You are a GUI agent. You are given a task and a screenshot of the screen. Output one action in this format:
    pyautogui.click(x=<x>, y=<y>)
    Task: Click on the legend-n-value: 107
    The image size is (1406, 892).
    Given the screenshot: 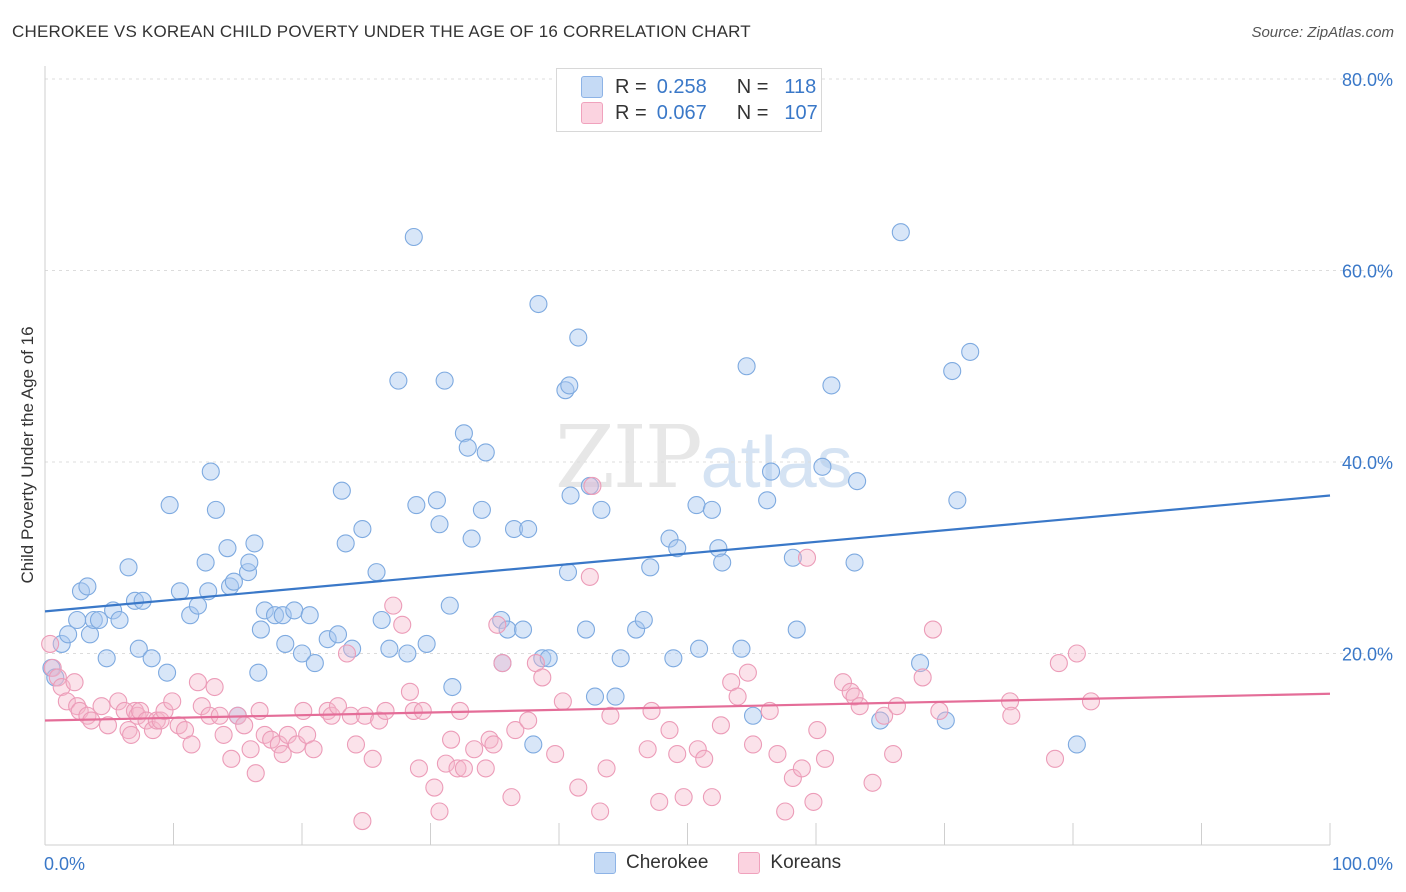 What is the action you would take?
    pyautogui.click(x=801, y=112)
    